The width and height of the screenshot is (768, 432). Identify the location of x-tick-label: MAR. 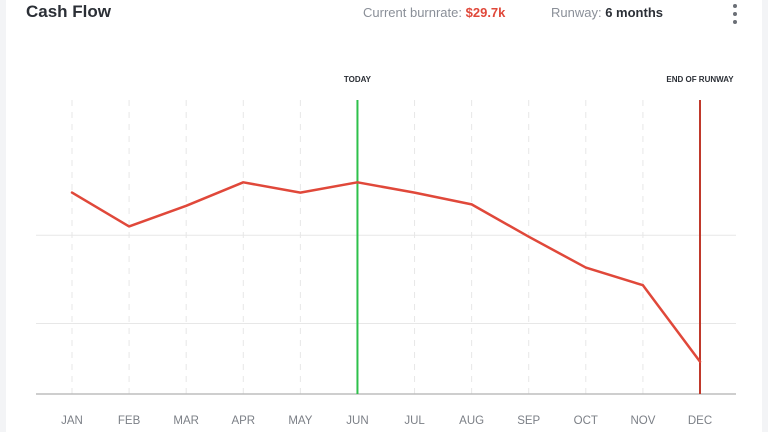
(186, 421).